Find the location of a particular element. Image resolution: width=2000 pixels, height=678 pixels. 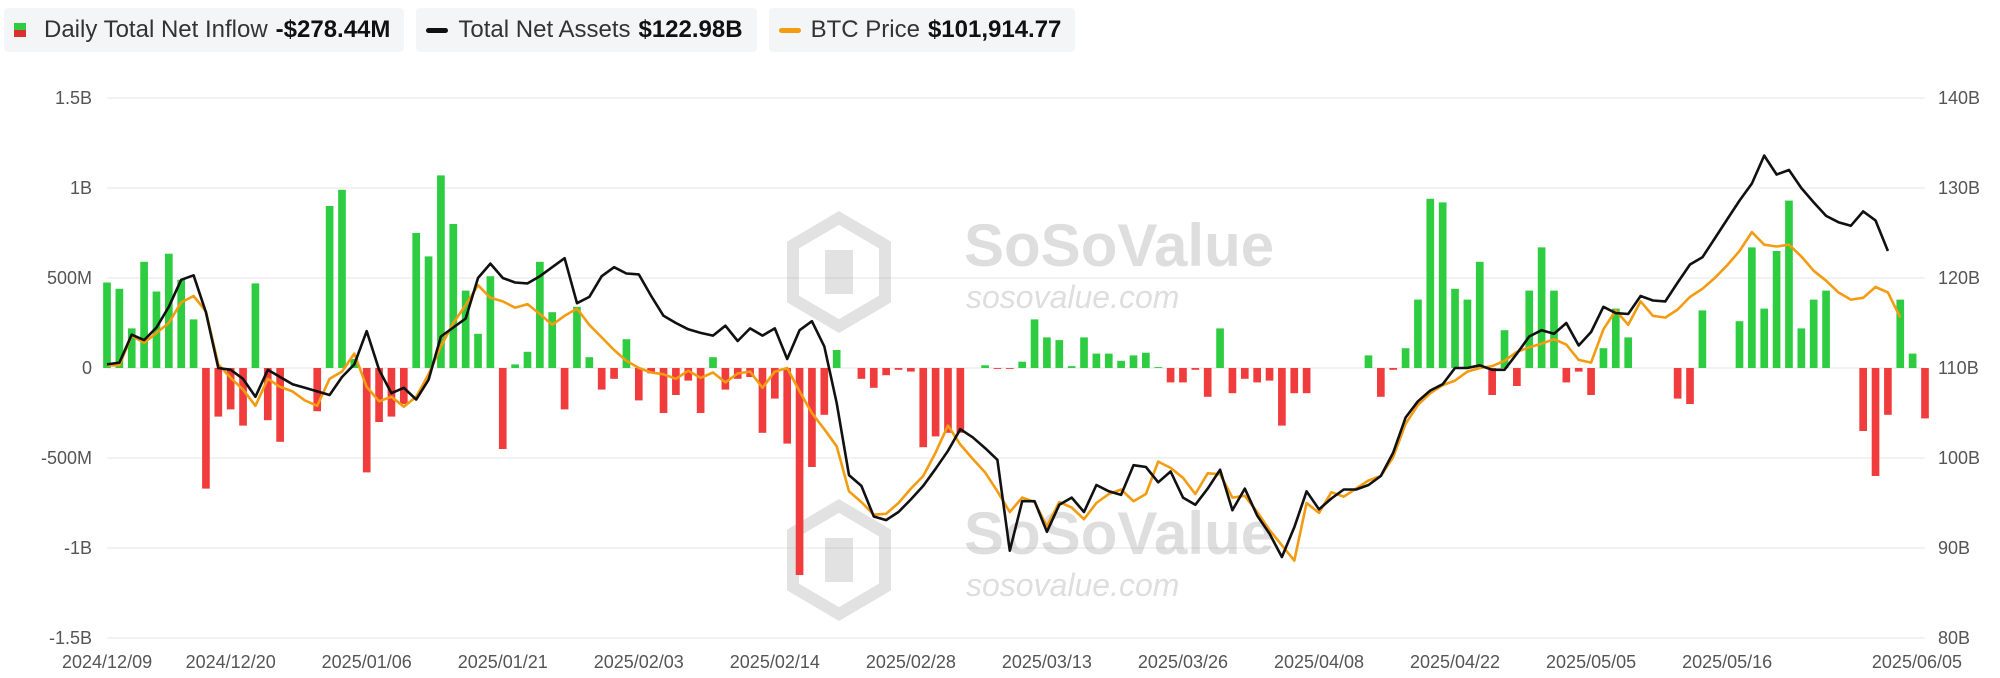

legend-total-net-assets: Total Net Assets $122.98B is located at coordinates (586, 30).